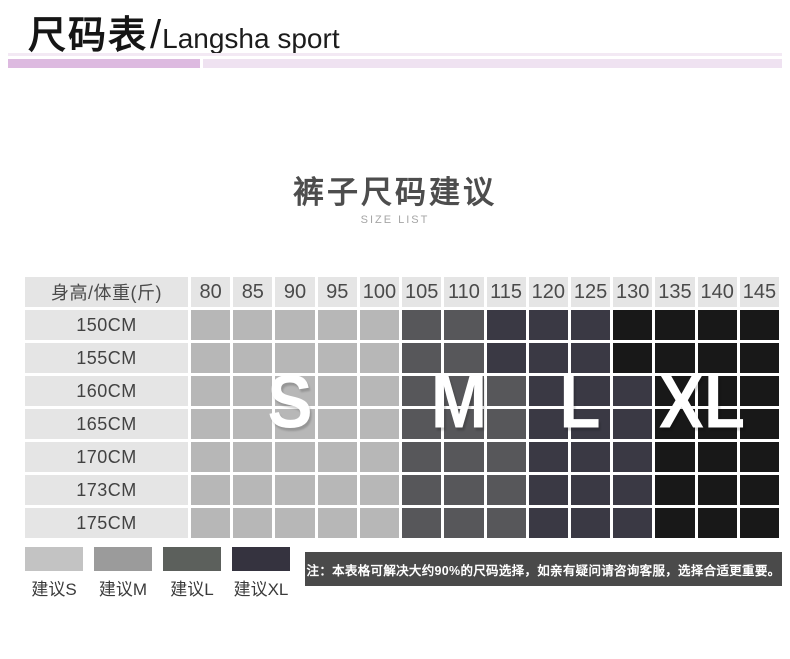 This screenshot has height=659, width=790. I want to click on page-header: 尺码表 / Langsha sport, so click(184, 31).